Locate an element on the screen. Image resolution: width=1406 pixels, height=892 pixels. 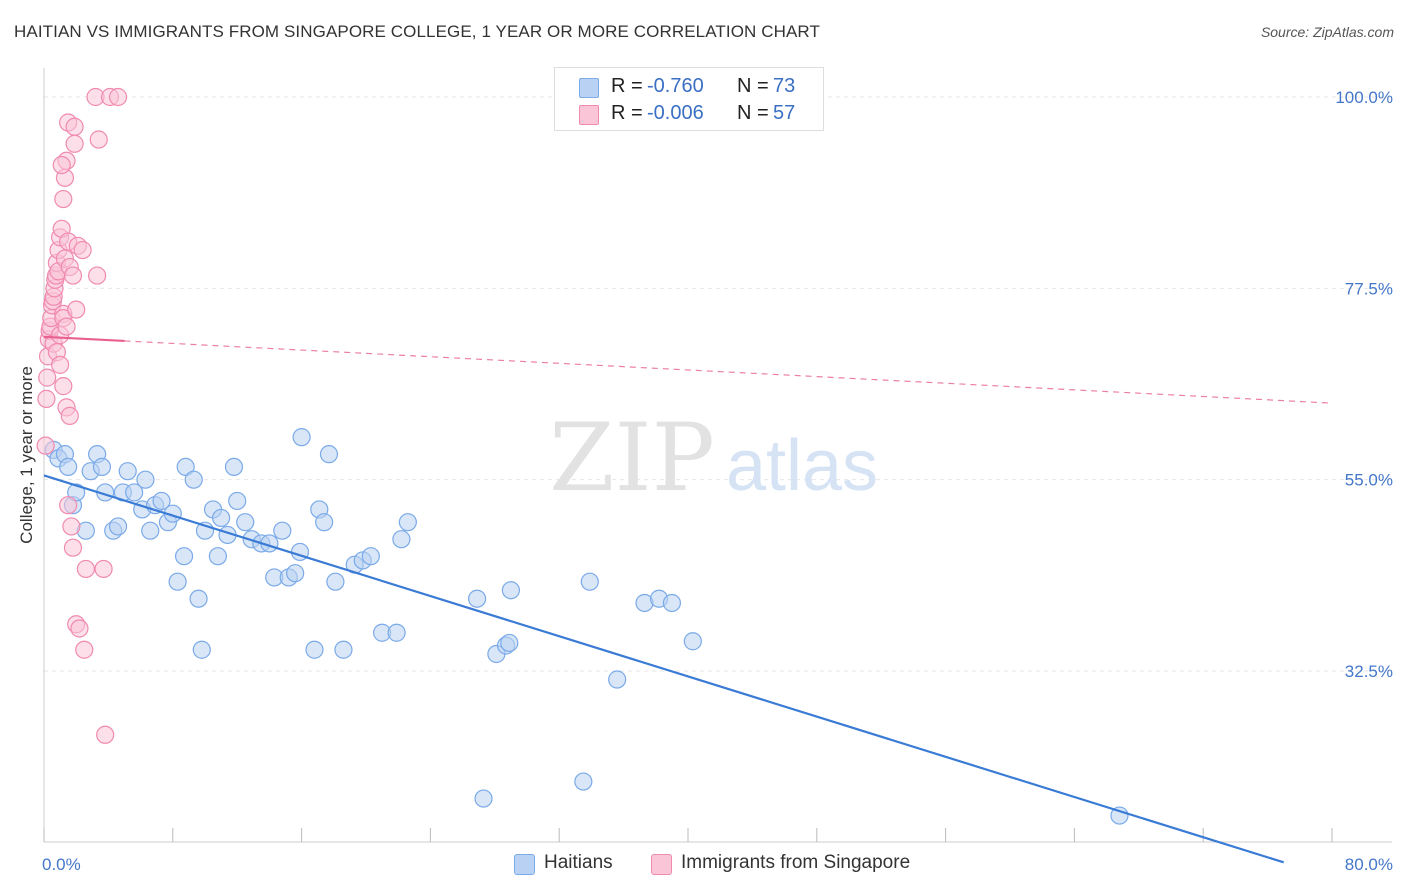
bottom-legend-singapore: Immigrants from Singapore is located at coordinates (801, 864).